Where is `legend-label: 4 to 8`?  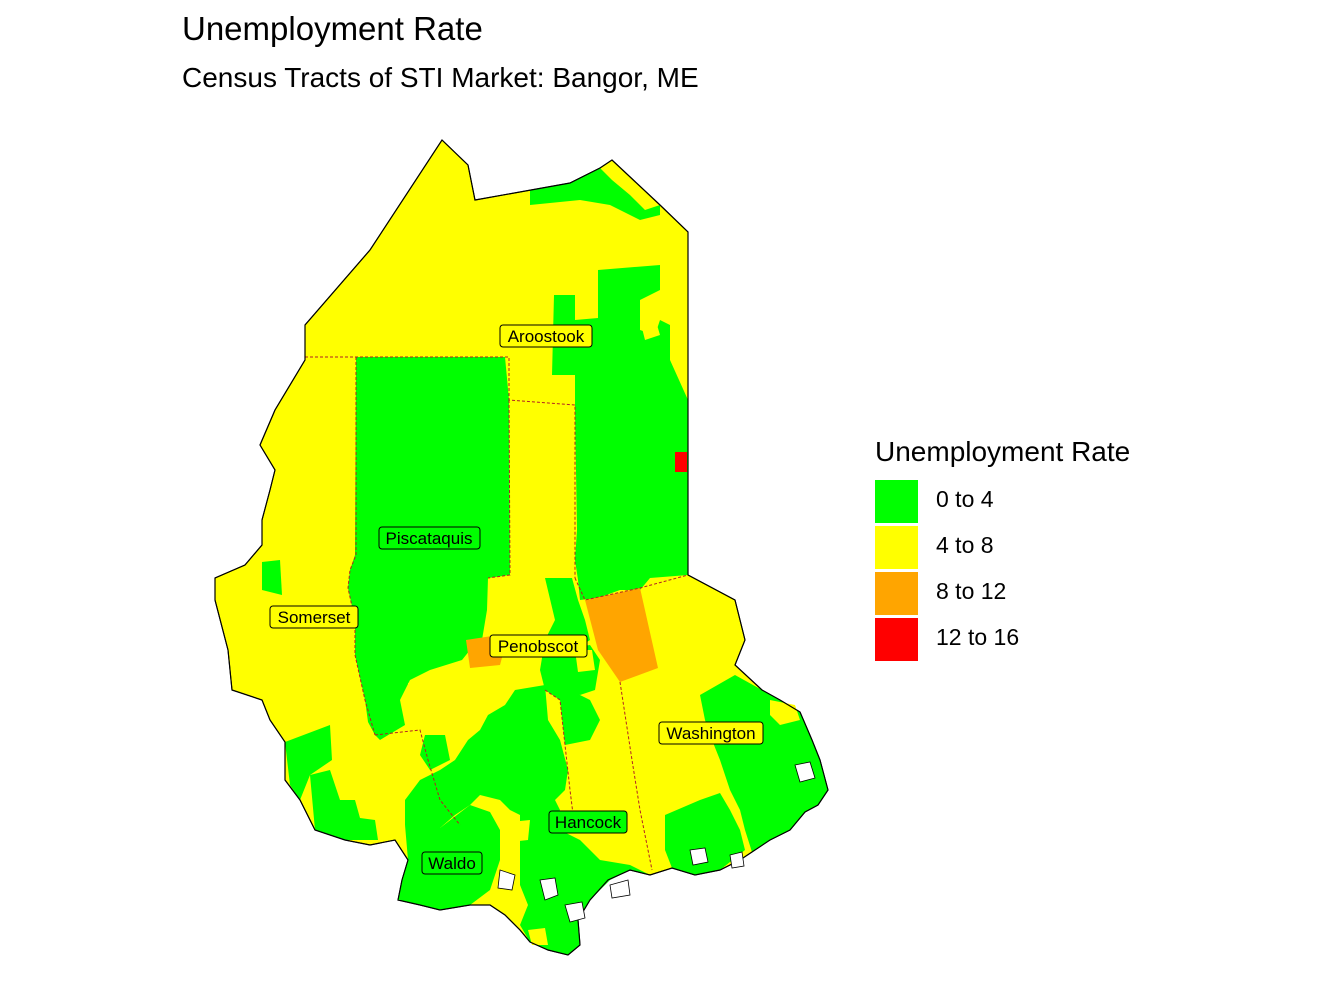 legend-label: 4 to 8 is located at coordinates (965, 545).